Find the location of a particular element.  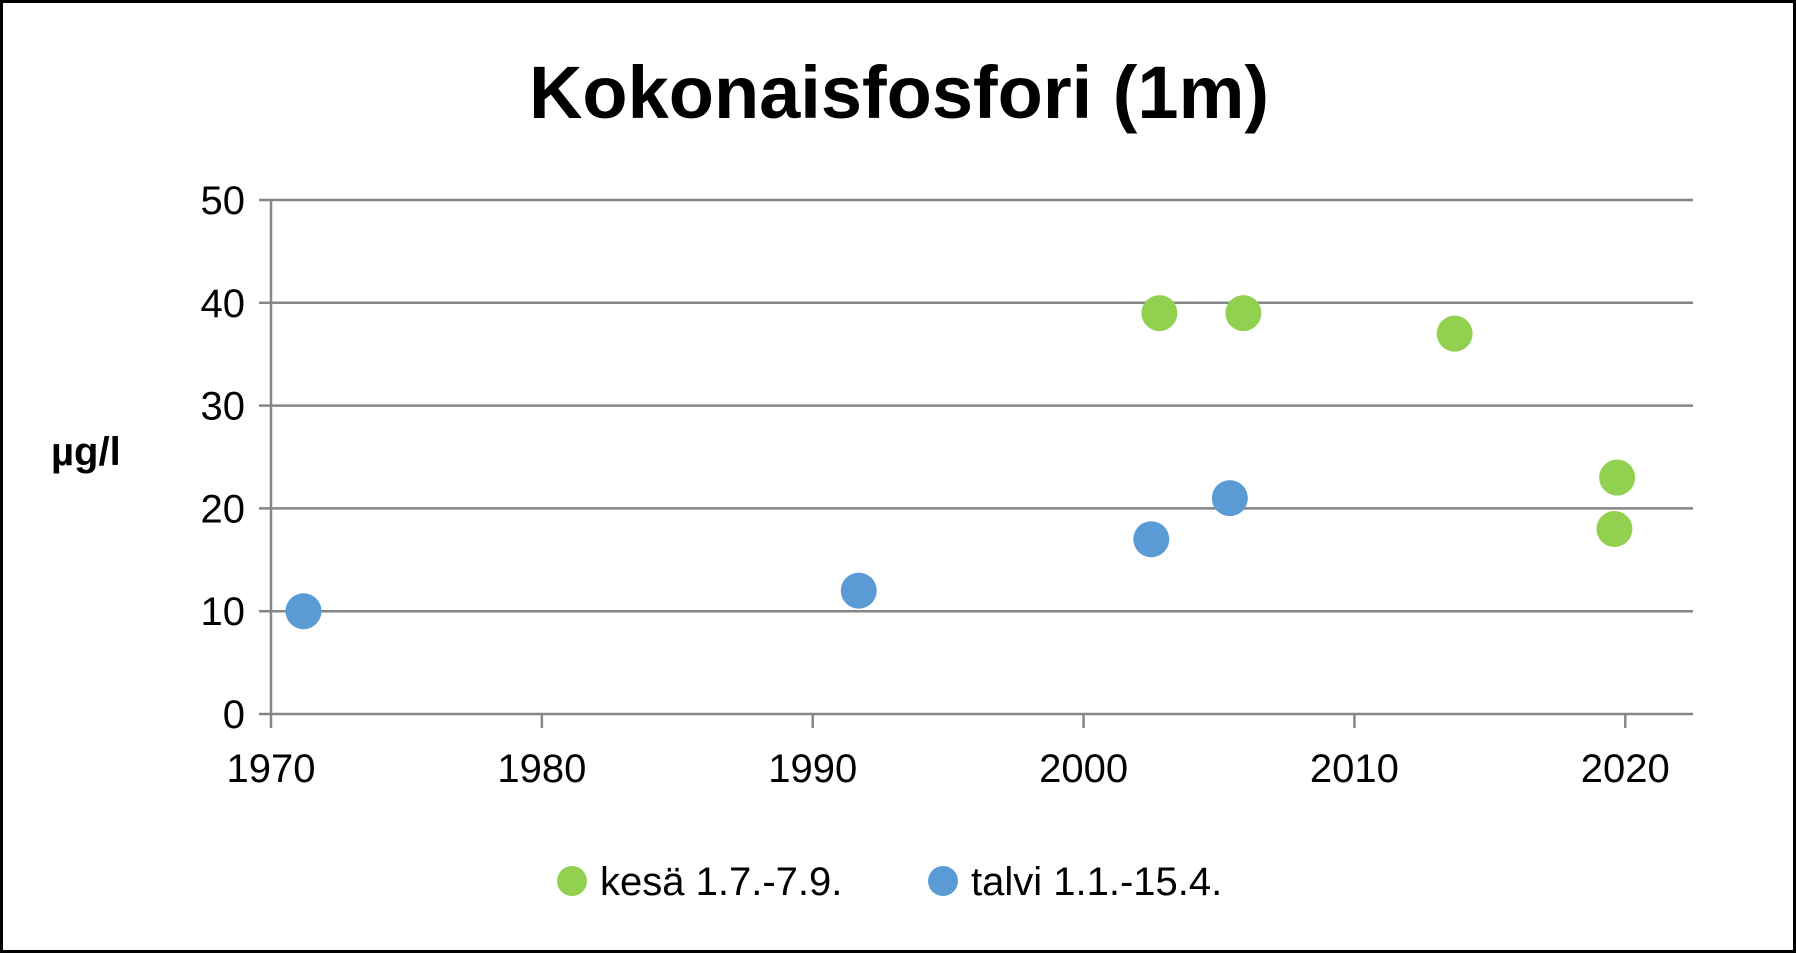

legend-label-1: talvi 1.1.-15.4. is located at coordinates (1096, 882).